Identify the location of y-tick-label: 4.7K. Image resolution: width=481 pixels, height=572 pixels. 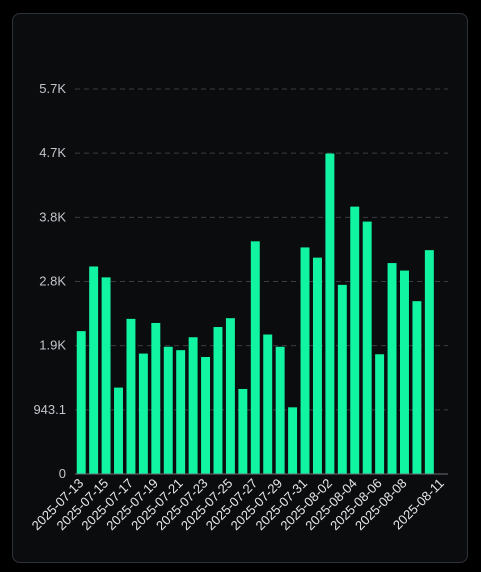
(52, 152).